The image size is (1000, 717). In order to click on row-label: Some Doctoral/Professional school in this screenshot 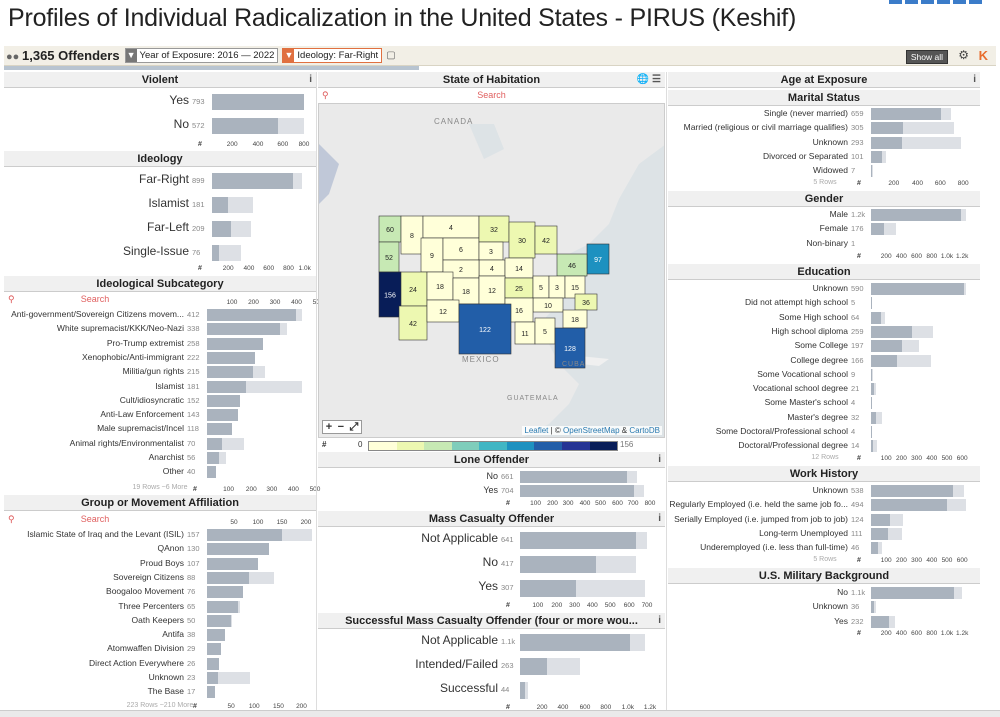, I will do `click(781, 431)`.